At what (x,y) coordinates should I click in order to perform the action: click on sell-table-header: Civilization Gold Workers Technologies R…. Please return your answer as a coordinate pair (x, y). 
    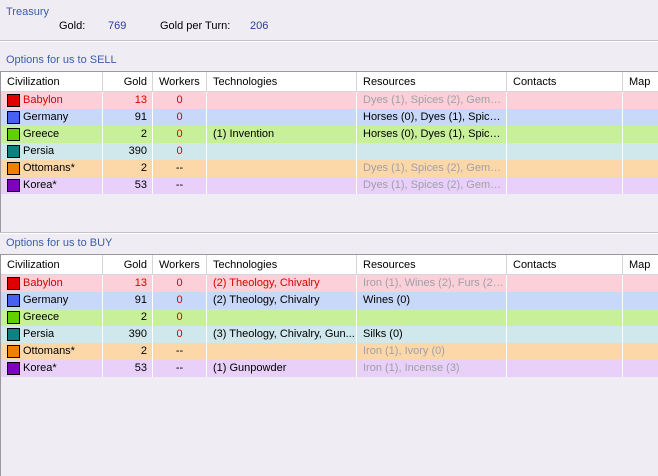
    Looking at the image, I should click on (329, 82).